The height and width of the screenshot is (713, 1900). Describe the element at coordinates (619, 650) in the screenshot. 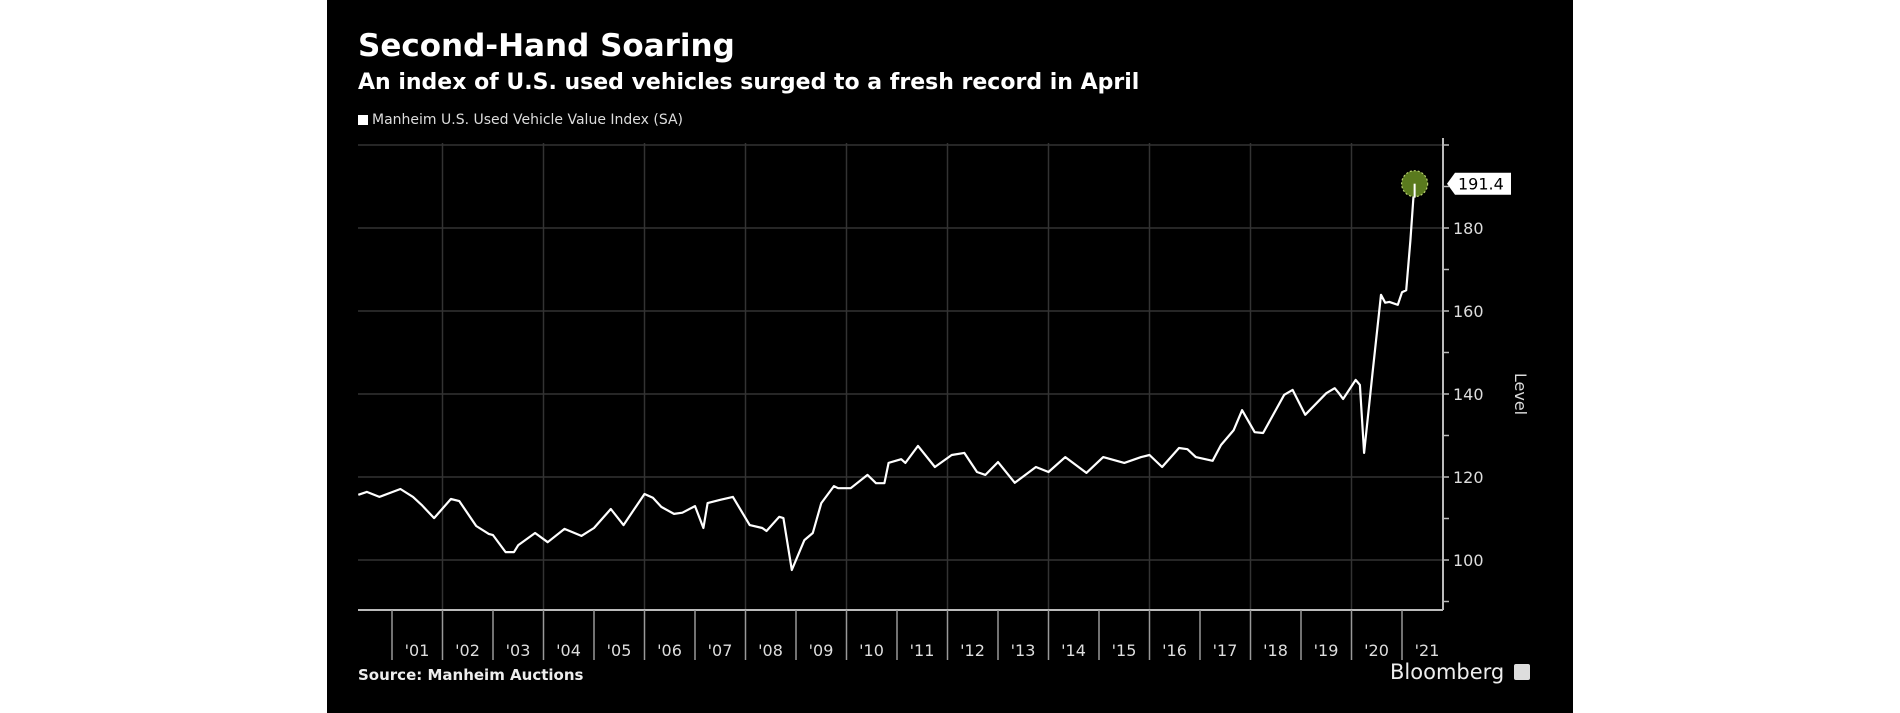

I see `x-tick-label: '05` at that location.